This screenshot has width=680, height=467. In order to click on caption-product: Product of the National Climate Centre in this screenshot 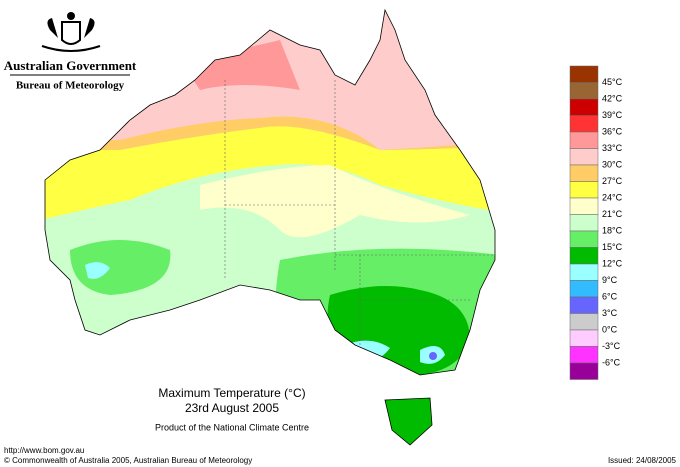, I will do `click(232, 427)`.